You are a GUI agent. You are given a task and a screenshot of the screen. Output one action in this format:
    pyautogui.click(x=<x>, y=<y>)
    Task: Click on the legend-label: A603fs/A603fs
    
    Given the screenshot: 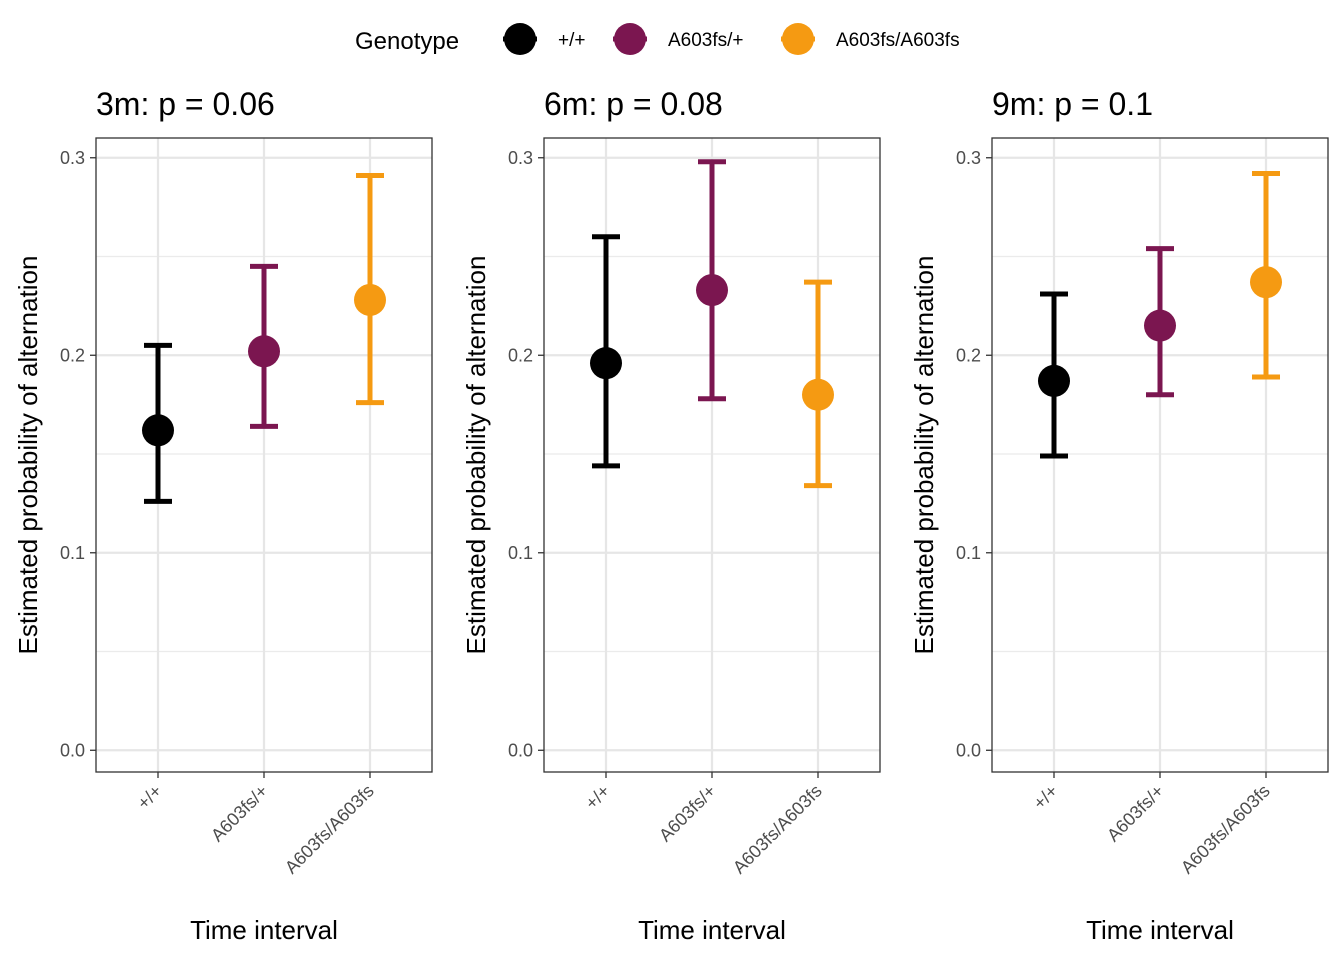 What is the action you would take?
    pyautogui.click(x=898, y=40)
    